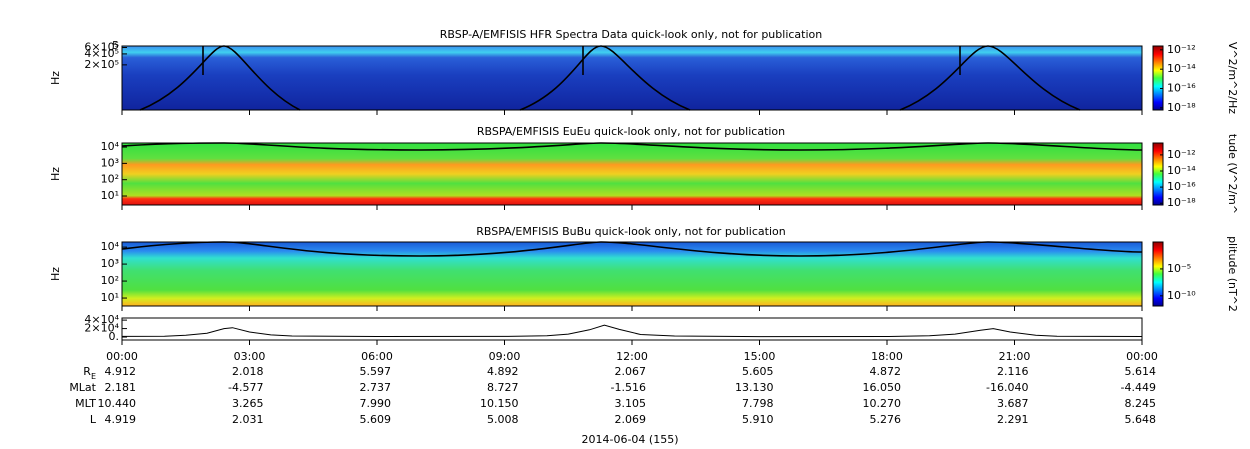  I want to click on ephemeris-value: 5.008, so click(503, 419).